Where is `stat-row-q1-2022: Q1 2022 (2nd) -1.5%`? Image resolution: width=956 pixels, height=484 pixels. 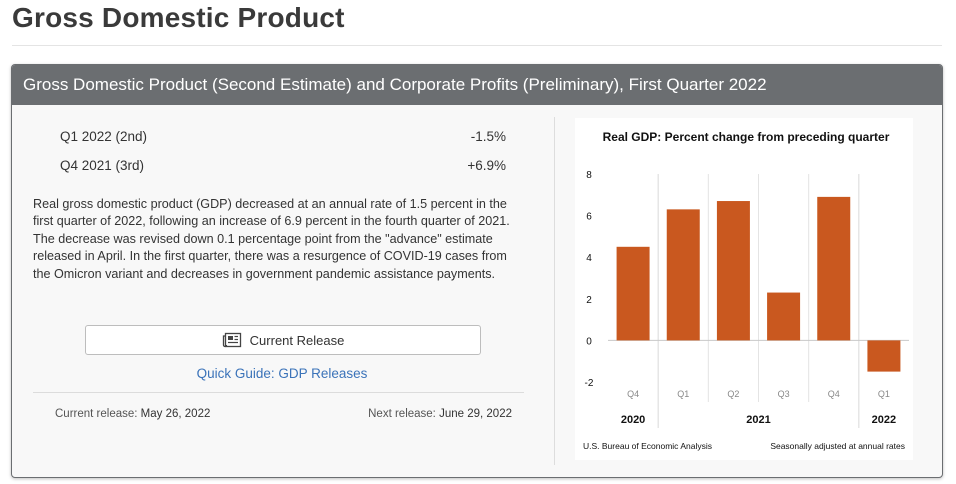 stat-row-q1-2022: Q1 2022 (2nd) -1.5% is located at coordinates (283, 140).